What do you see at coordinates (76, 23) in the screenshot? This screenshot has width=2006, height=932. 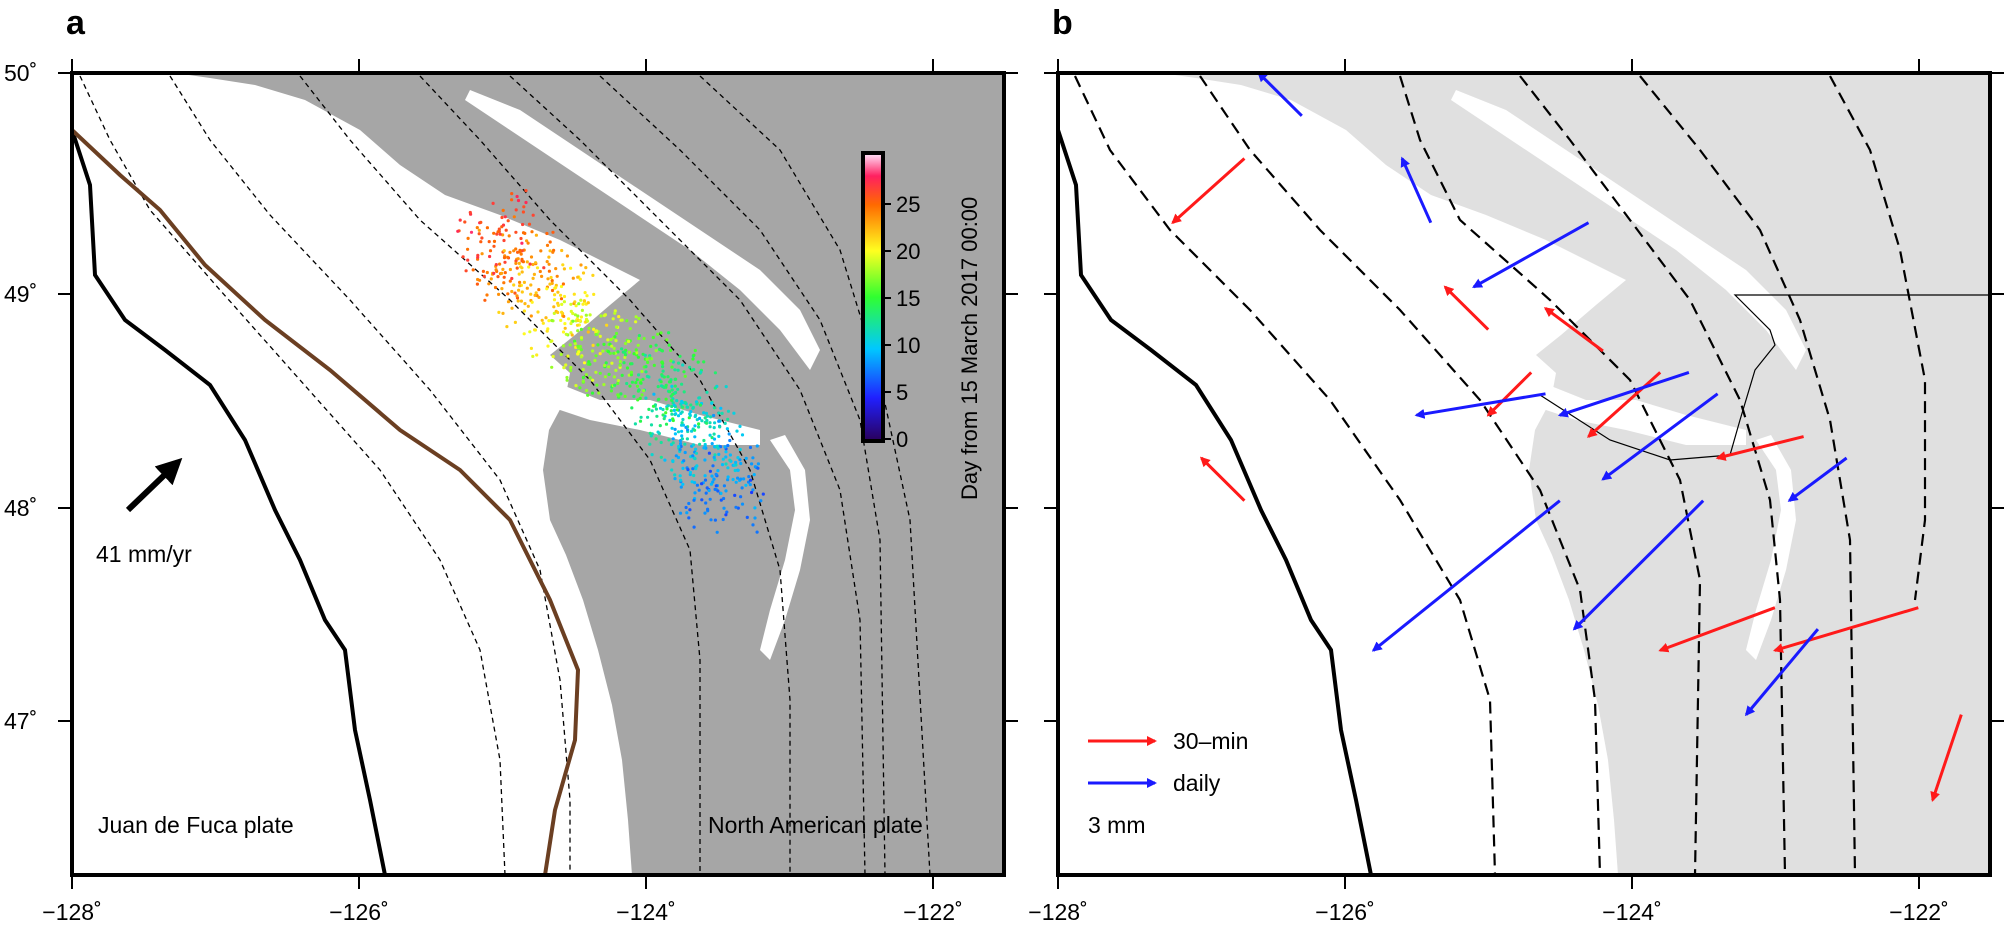 I see `panel-a-label: a` at bounding box center [76, 23].